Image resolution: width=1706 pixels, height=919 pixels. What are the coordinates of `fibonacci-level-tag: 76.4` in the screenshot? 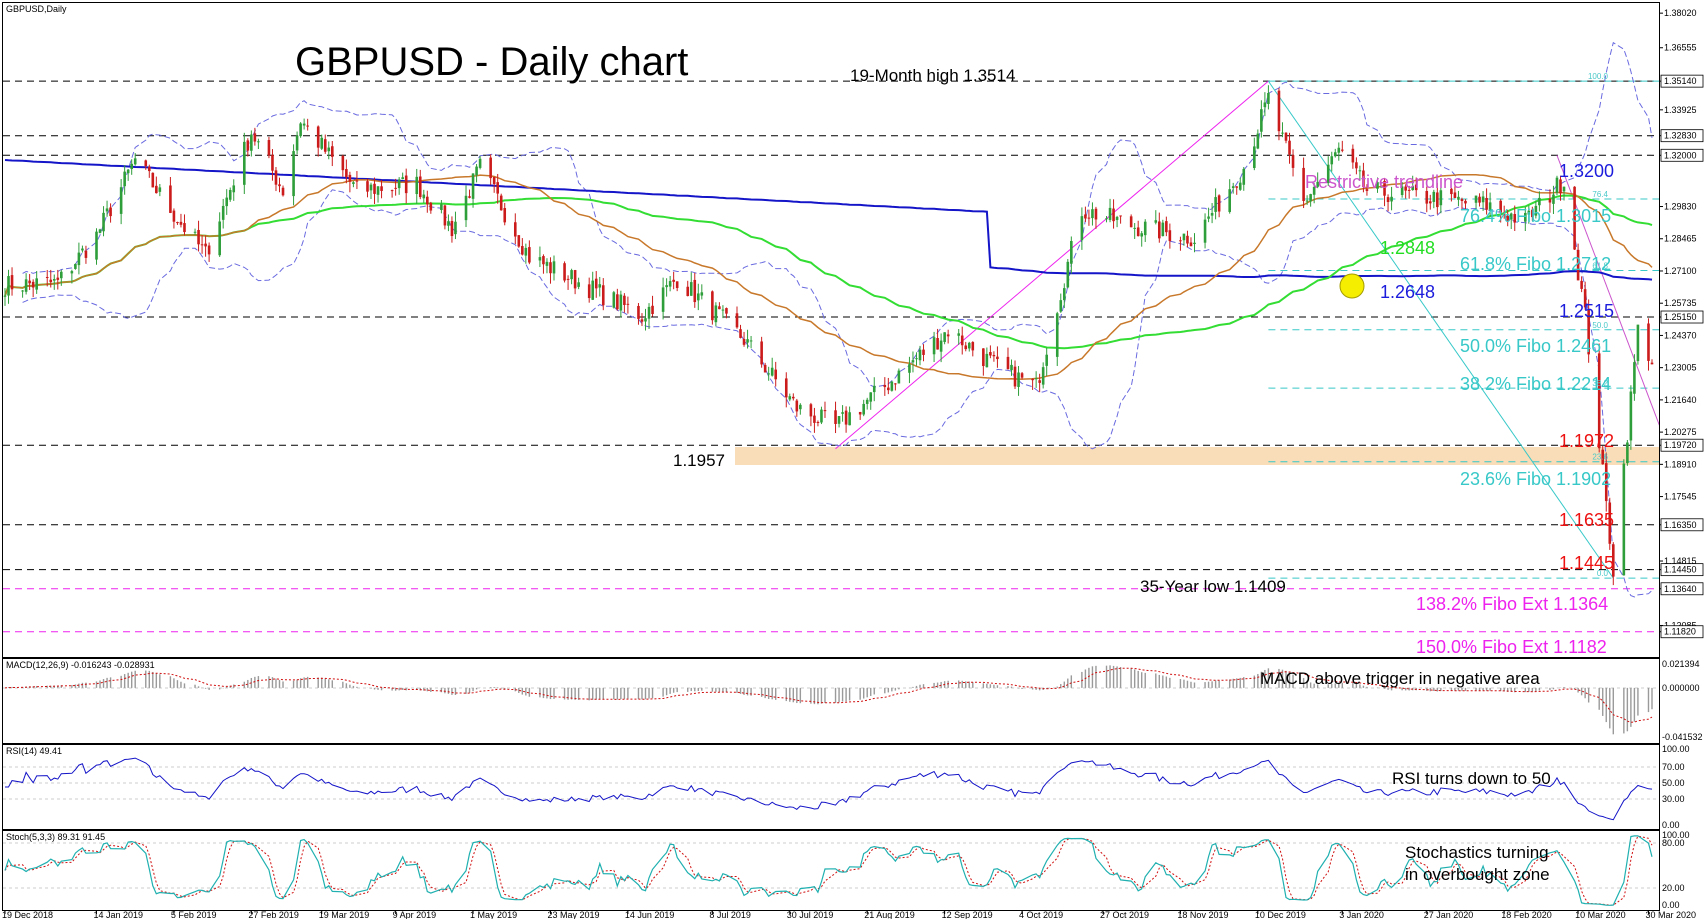 It's located at (1600, 194).